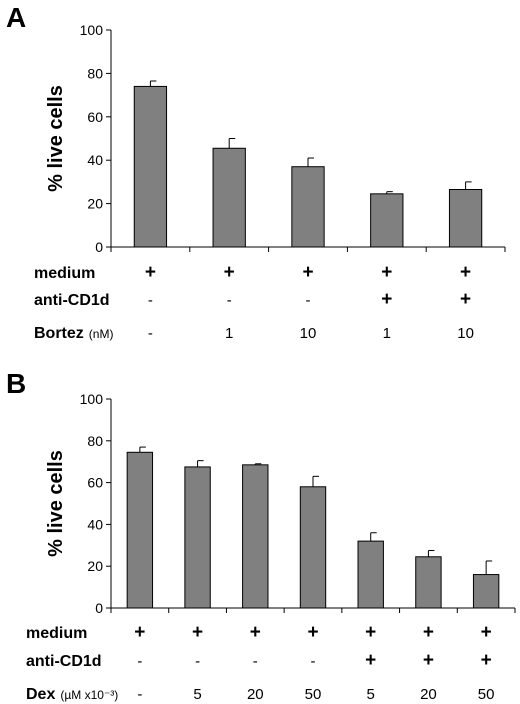  Describe the element at coordinates (59, 333) in the screenshot. I see `row-label-name: Bortez` at that location.